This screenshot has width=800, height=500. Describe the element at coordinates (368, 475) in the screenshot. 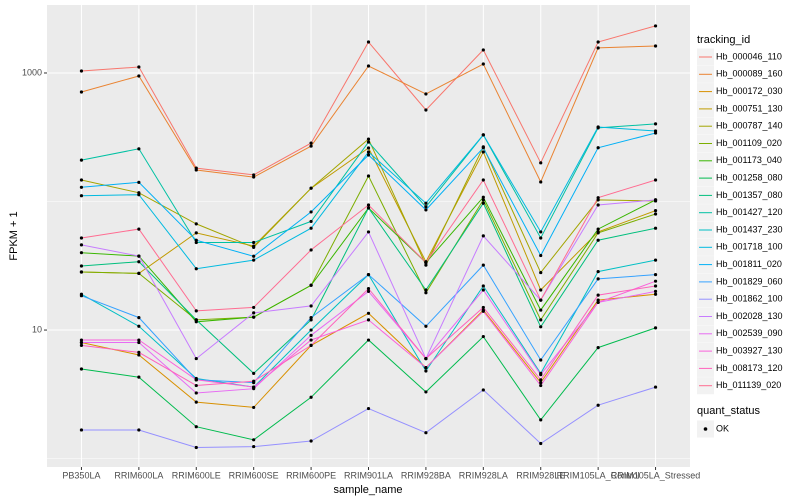

I see `x-tick-label: RRIM901LA` at that location.